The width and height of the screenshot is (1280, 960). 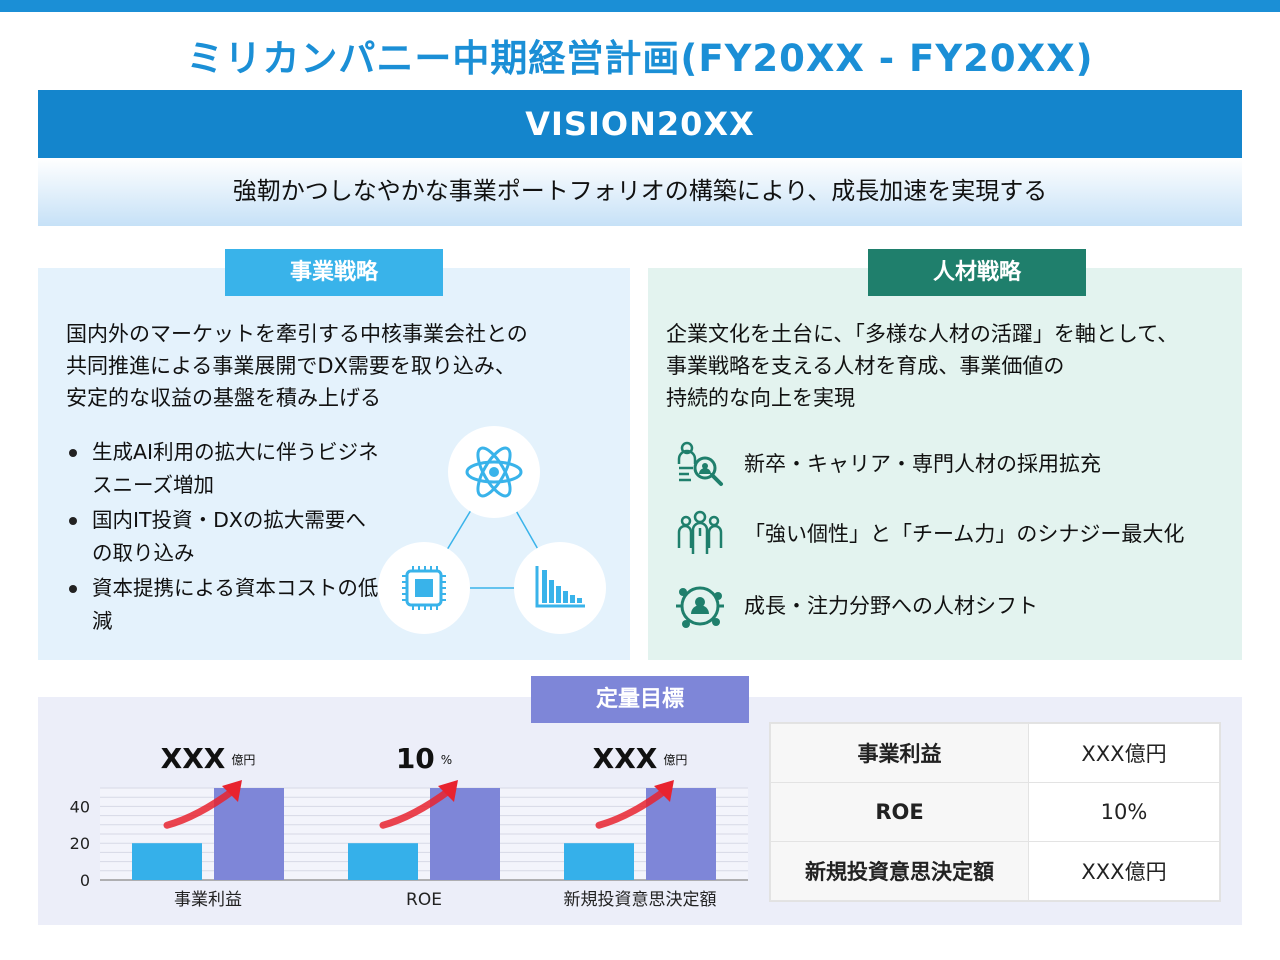 I want to click on vision-banner: VISION20XX, so click(x=640, y=124).